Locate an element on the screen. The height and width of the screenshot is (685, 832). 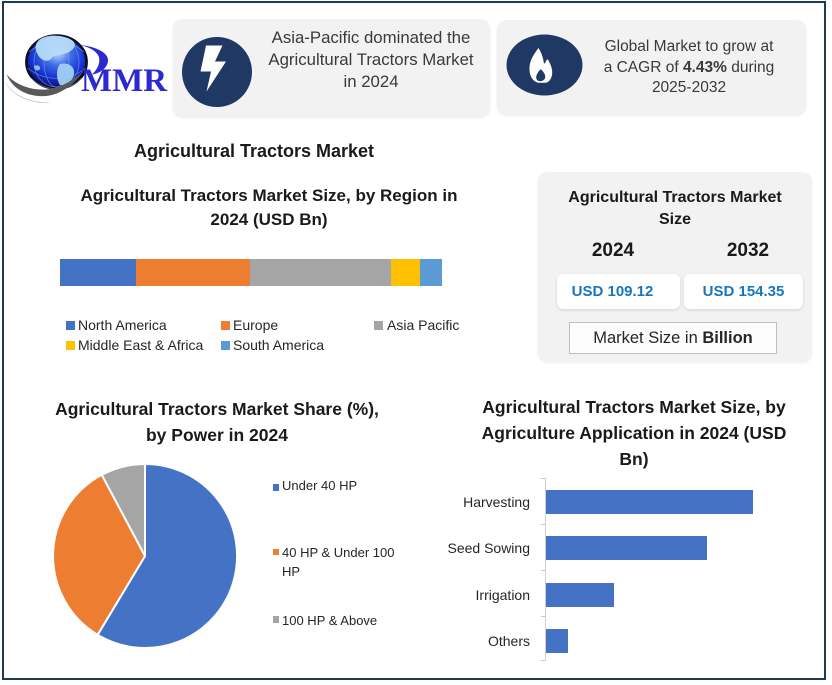
svg-text: MMR is located at coordinates (124, 81).